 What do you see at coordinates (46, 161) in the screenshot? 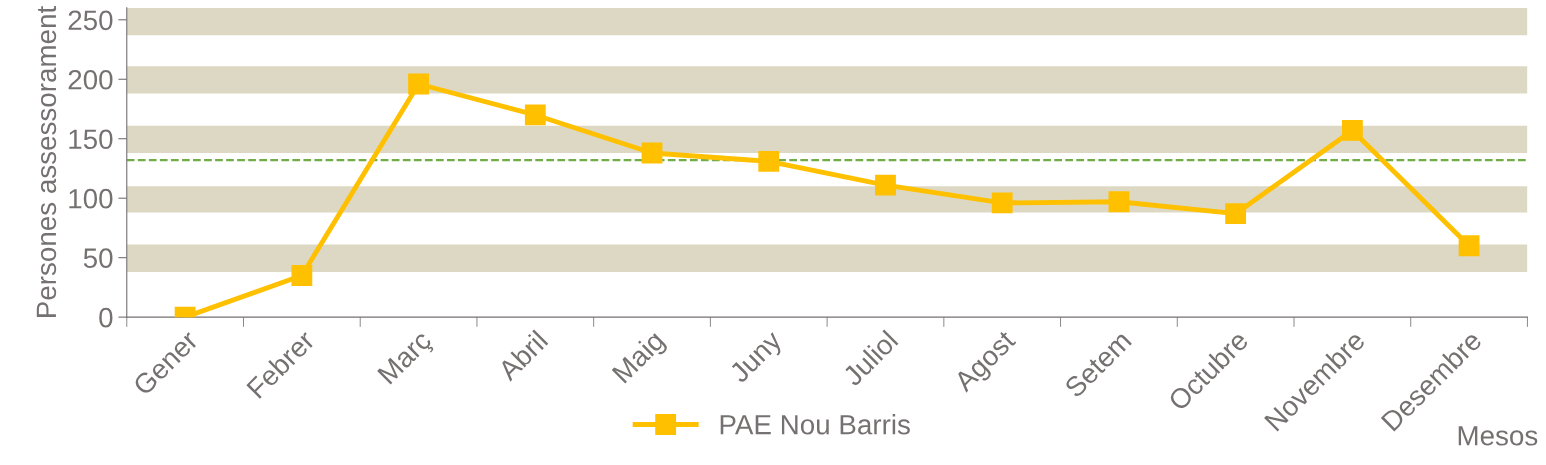
I see `y-axis-title: Persones assessorament` at bounding box center [46, 161].